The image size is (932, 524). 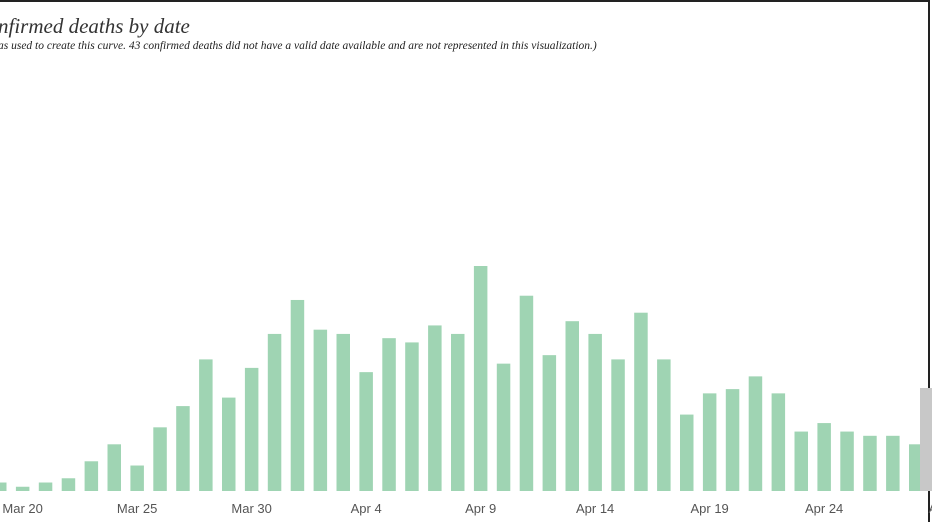 I want to click on x-tick-label: Mar 30, so click(x=251, y=508).